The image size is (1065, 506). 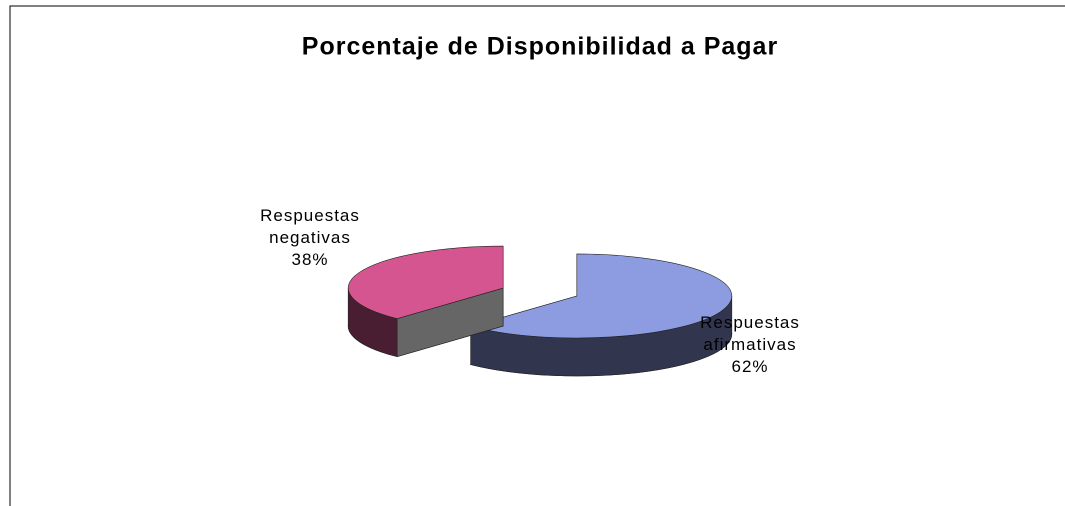 What do you see at coordinates (540, 47) in the screenshot?
I see `chart-title: Porcentaje de Disponibilidad a Pagar` at bounding box center [540, 47].